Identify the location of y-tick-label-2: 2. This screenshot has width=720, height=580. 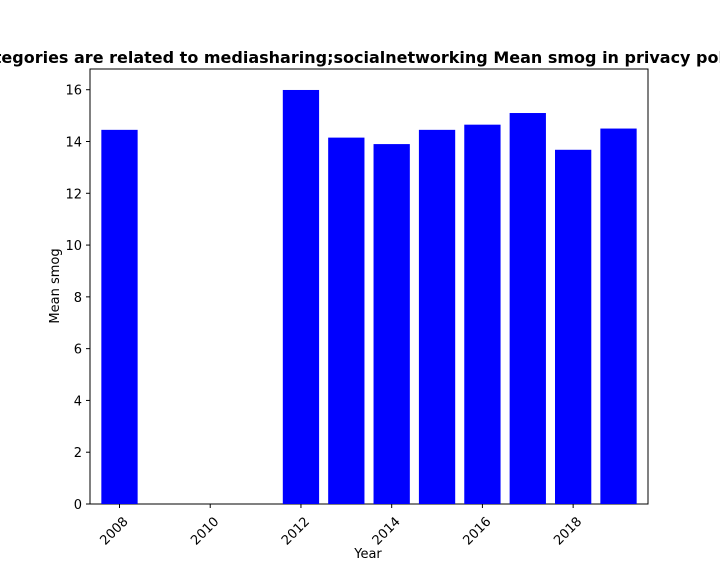
(78, 453).